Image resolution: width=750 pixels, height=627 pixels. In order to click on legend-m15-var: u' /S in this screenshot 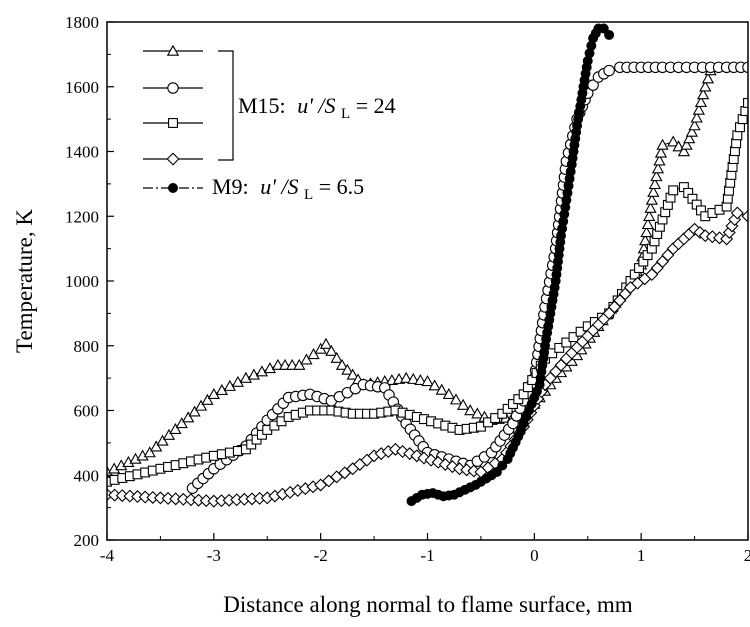, I will do `click(316, 105)`.